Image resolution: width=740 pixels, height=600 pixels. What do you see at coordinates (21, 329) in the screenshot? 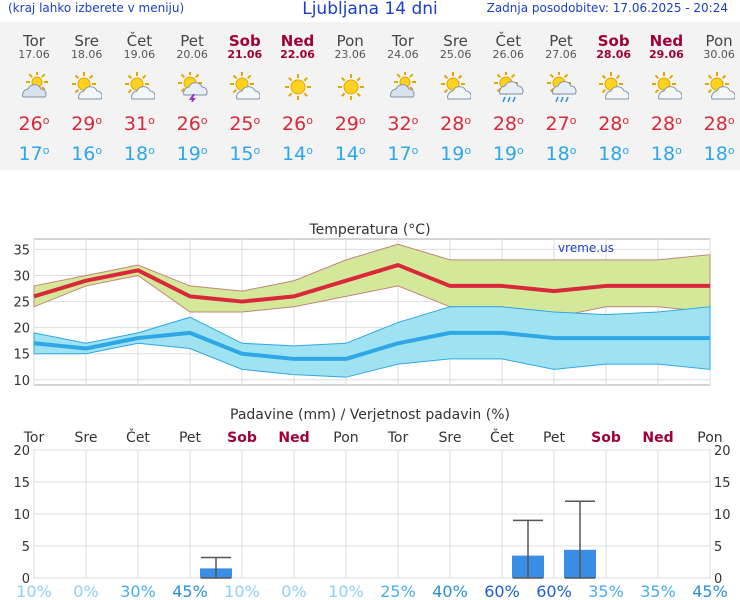
I see `y-tick-label: 20` at bounding box center [21, 329].